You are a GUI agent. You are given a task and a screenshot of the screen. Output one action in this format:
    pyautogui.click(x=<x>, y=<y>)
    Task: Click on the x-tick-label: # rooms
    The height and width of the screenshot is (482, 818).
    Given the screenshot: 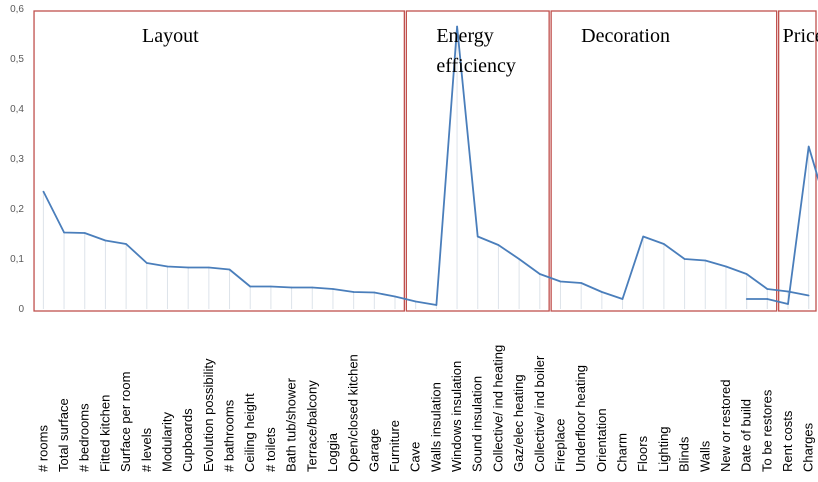 What is the action you would take?
    pyautogui.click(x=42, y=448)
    